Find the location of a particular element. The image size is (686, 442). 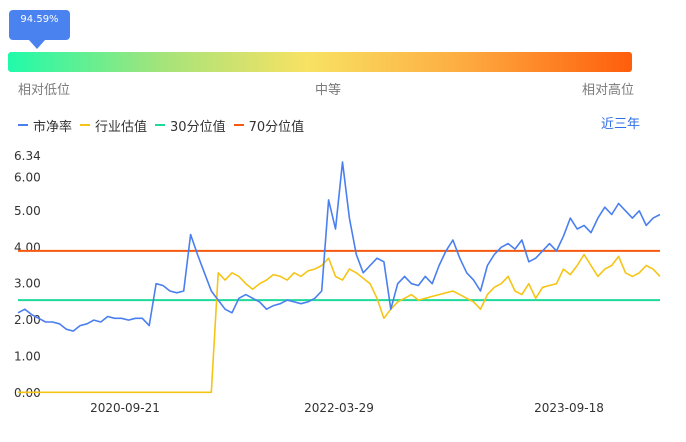

legend-label: 30分位值 is located at coordinates (198, 127).